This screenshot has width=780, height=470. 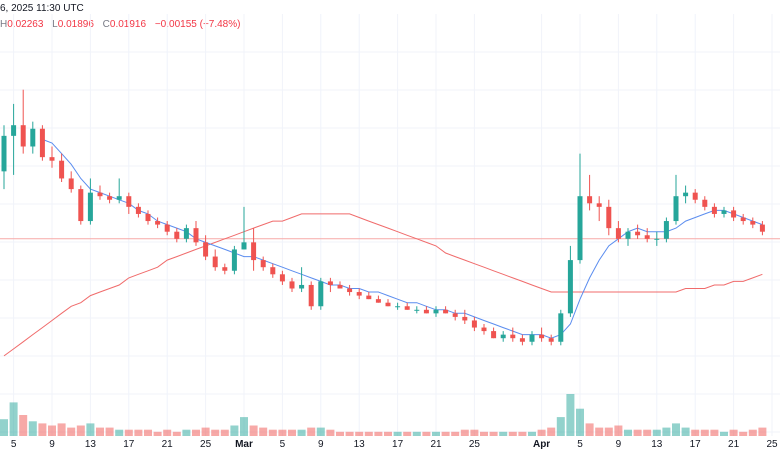 I want to click on ohlc-high-key: H, so click(x=4, y=24).